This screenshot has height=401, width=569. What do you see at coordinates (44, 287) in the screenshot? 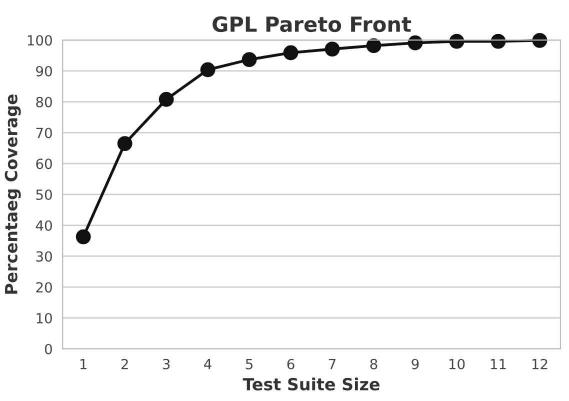
I see `y-tick-label: 20` at bounding box center [44, 287].